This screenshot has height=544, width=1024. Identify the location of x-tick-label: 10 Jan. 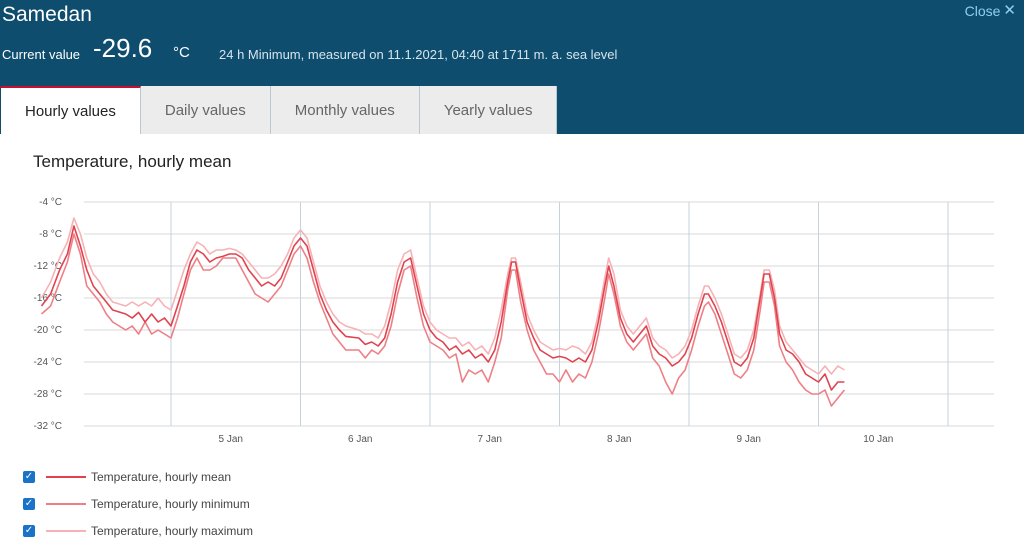
(878, 439).